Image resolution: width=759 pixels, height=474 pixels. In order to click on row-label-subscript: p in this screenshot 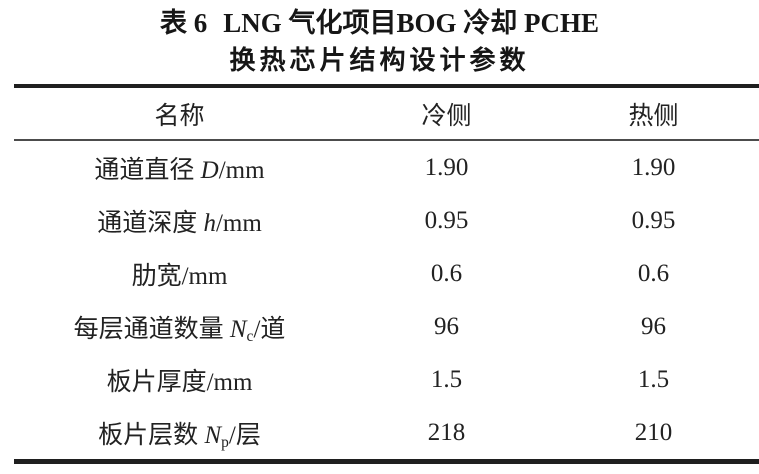, I will do `click(225, 442)`.